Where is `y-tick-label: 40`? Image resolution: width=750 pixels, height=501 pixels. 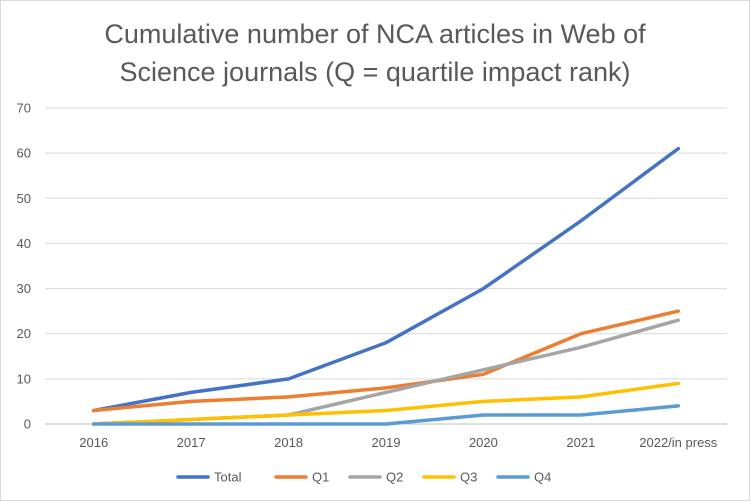 y-tick-label: 40 is located at coordinates (24, 243).